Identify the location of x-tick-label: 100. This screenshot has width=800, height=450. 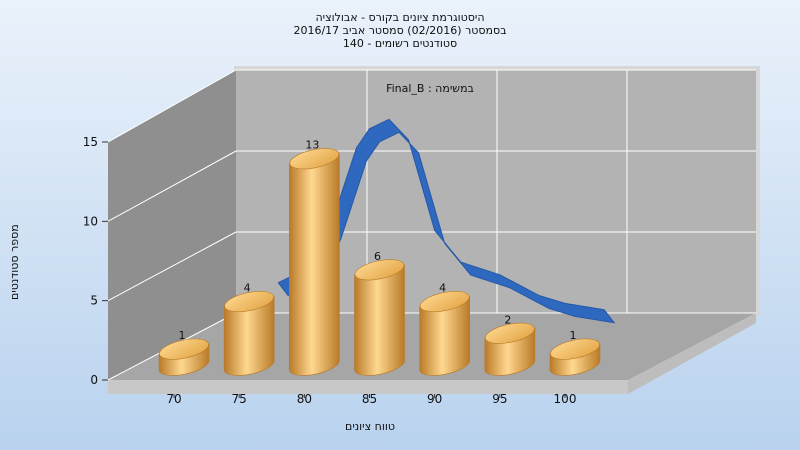
(565, 399).